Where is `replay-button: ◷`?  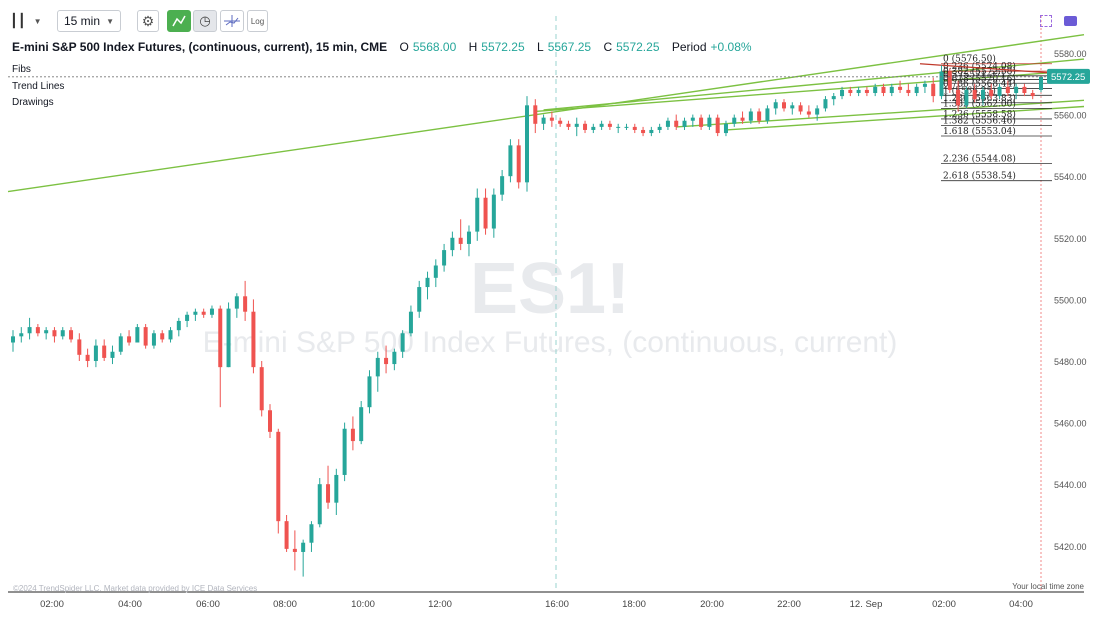
replay-button: ◷ is located at coordinates (205, 21).